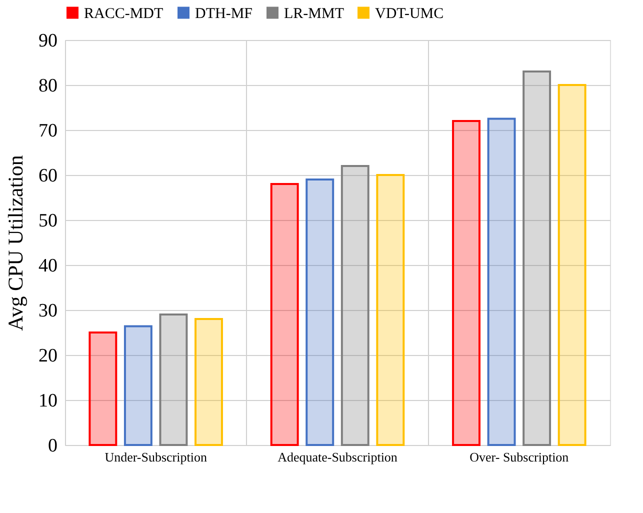  Describe the element at coordinates (314, 14) in the screenshot. I see `legend-label: LR-MMT` at that location.